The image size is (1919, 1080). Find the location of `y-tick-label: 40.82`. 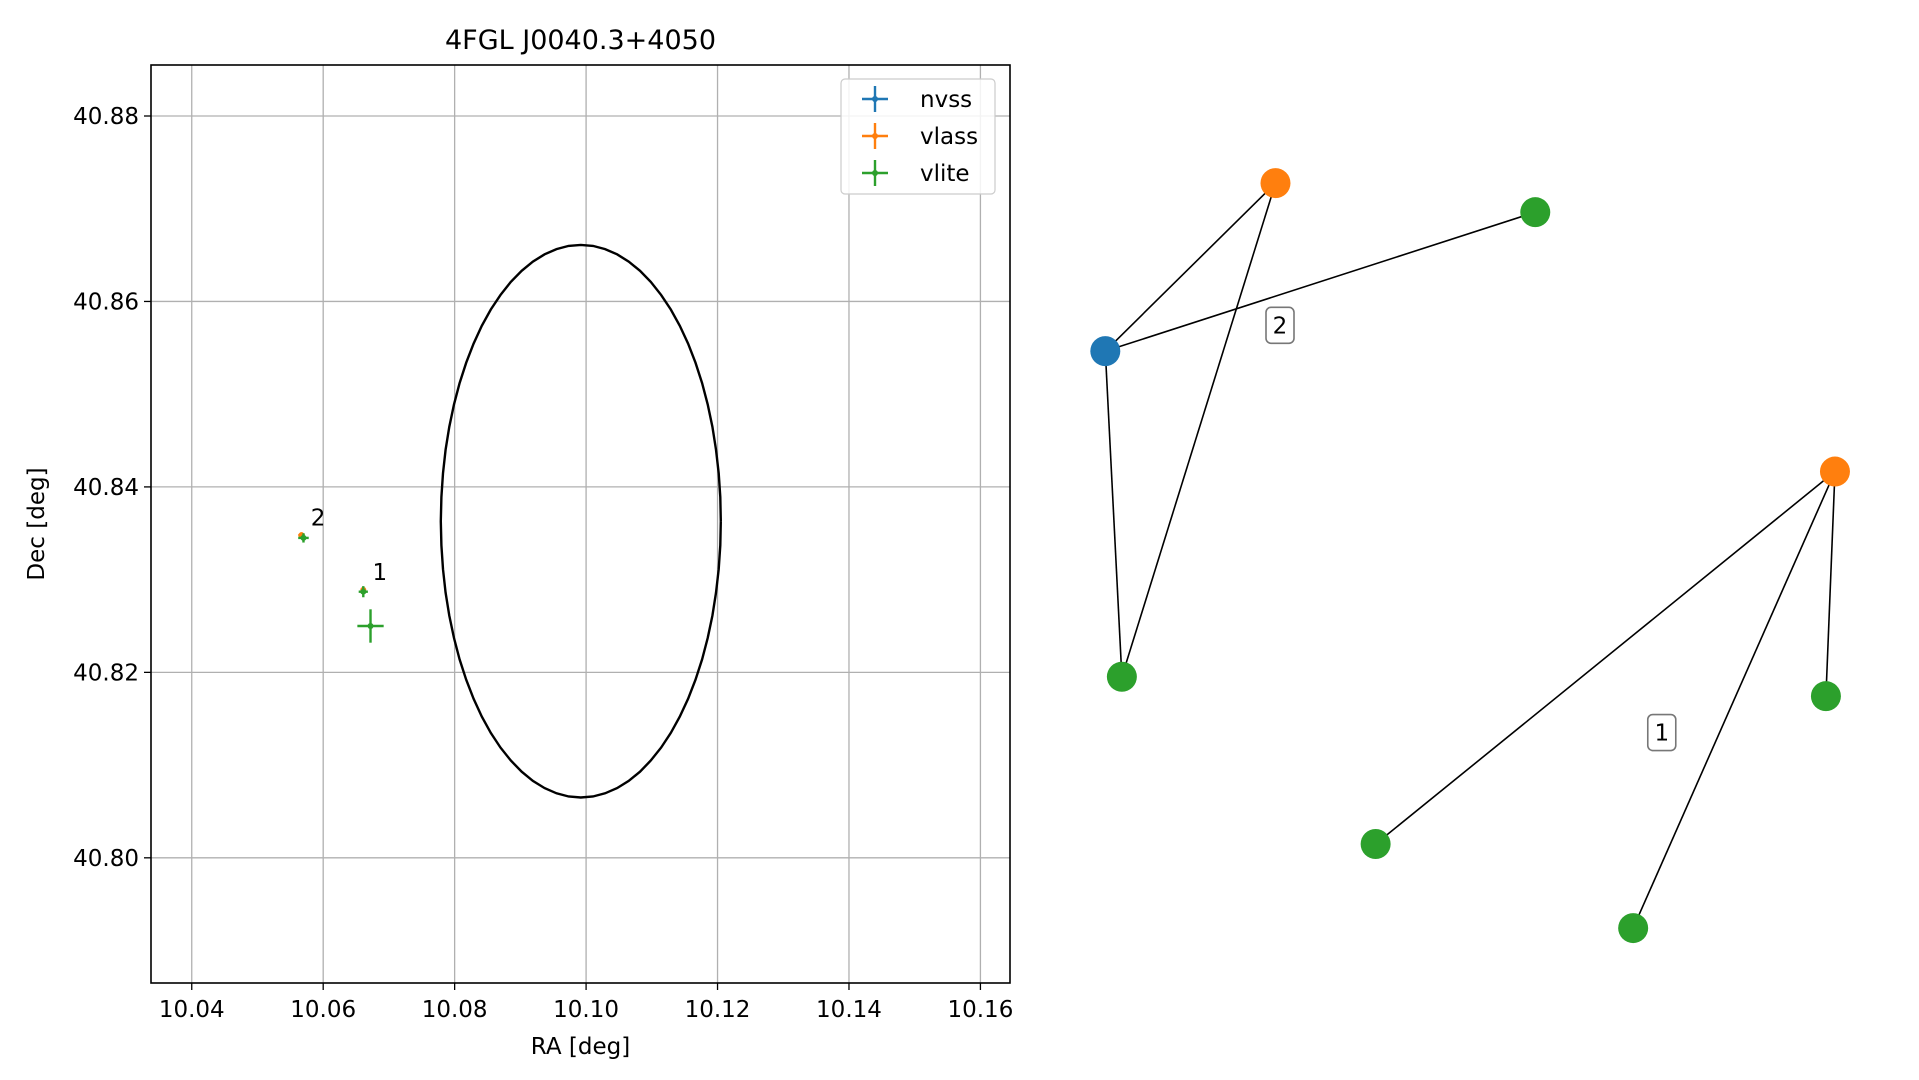

y-tick-label: 40.82 is located at coordinates (106, 673).